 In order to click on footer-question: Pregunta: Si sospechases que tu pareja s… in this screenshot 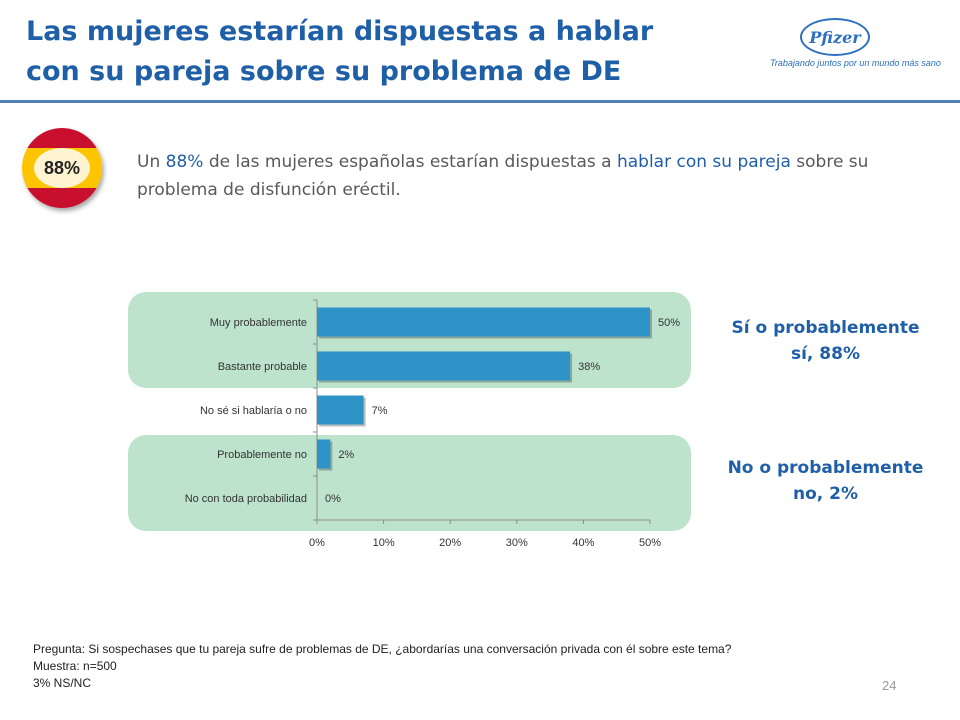, I will do `click(382, 649)`.